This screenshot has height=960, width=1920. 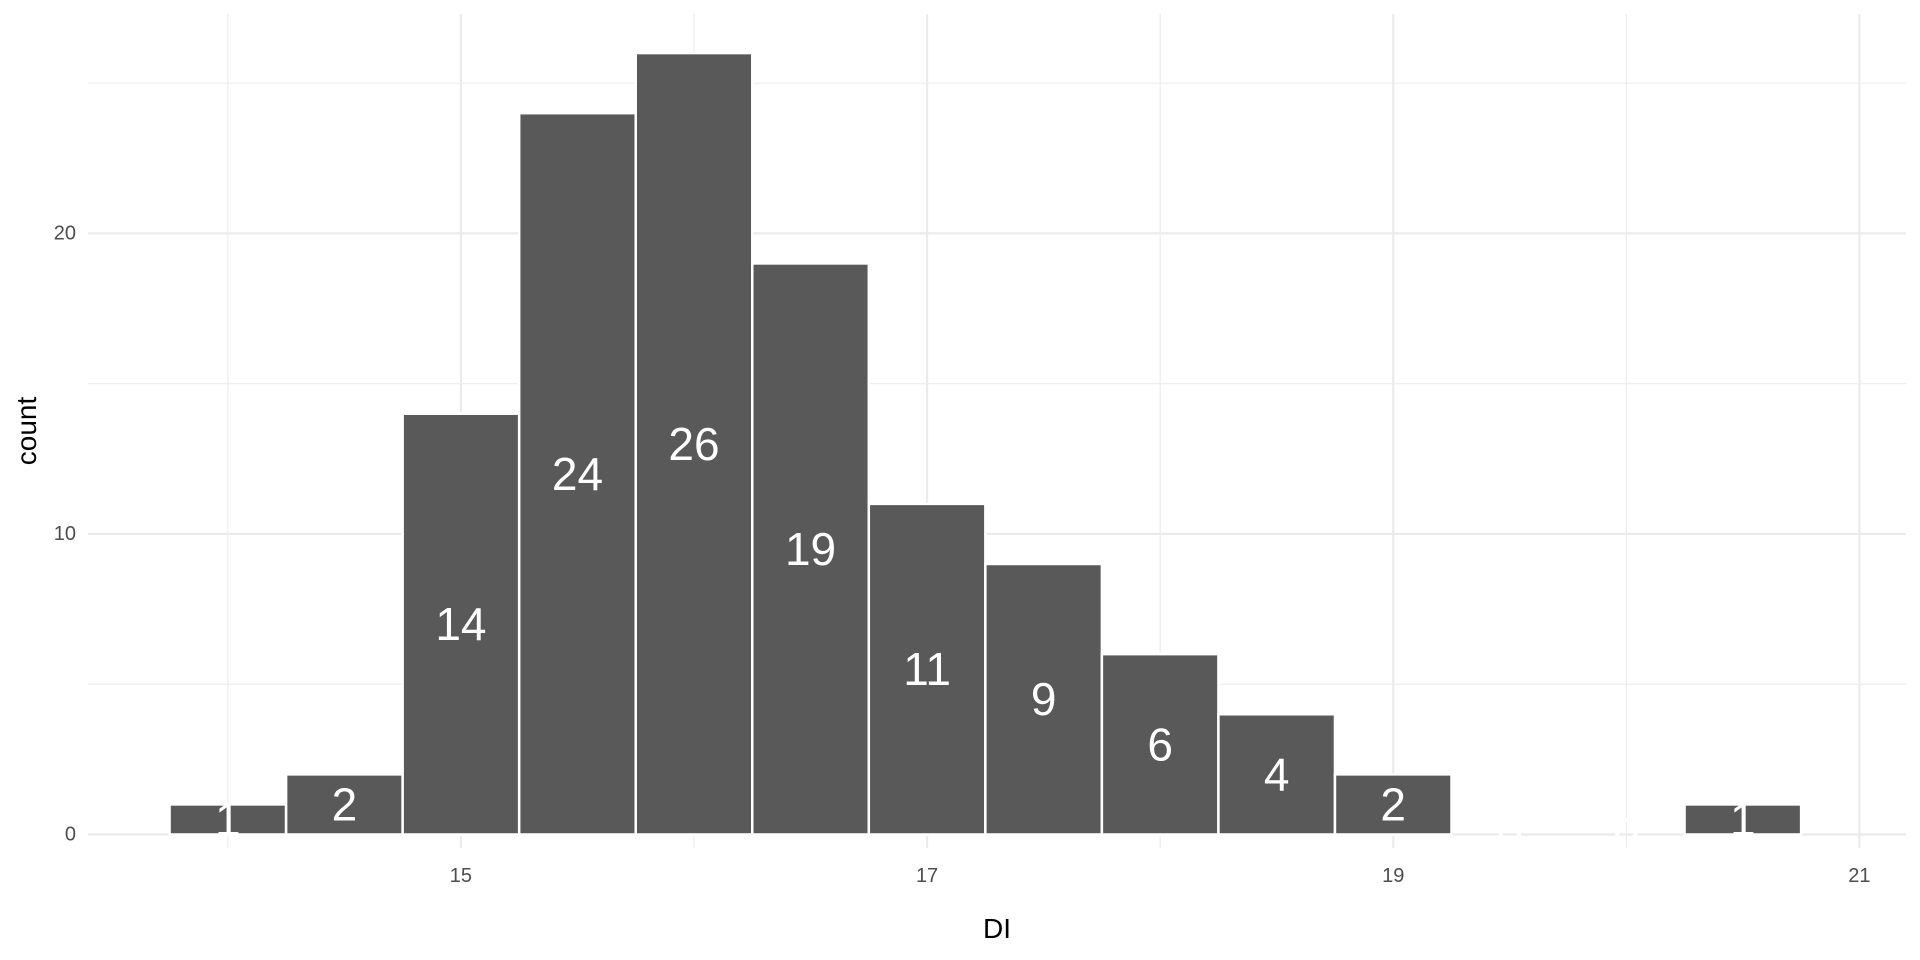 What do you see at coordinates (1160, 876) in the screenshot?
I see `x-axis-ticks: 15 17 19 21` at bounding box center [1160, 876].